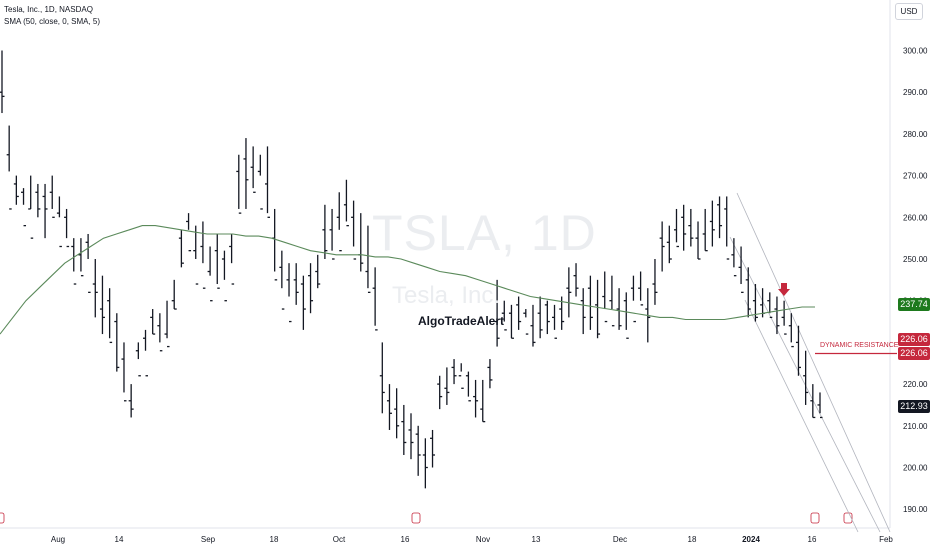  I want to click on resistance-price-label-bottom: 226.06, so click(914, 353).